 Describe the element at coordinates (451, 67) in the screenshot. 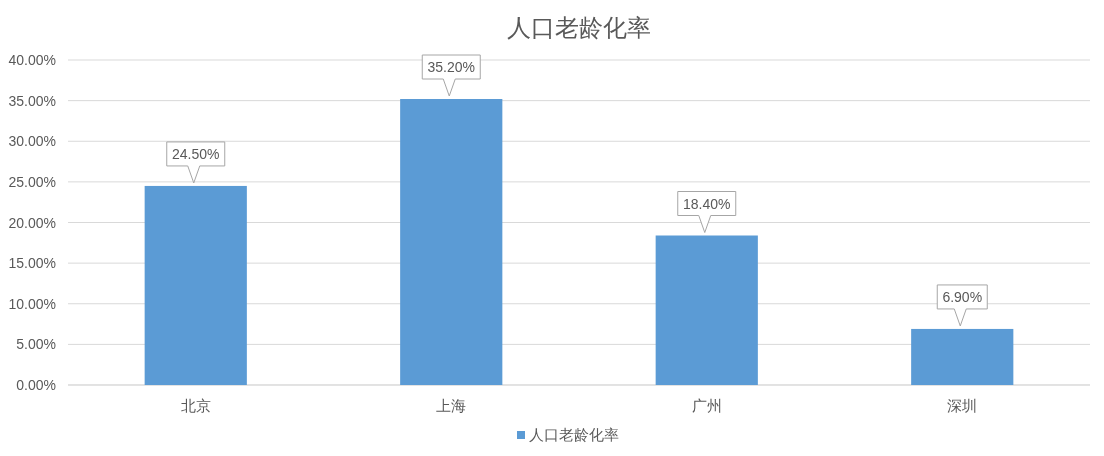

I see `data-label: 35.20%` at that location.